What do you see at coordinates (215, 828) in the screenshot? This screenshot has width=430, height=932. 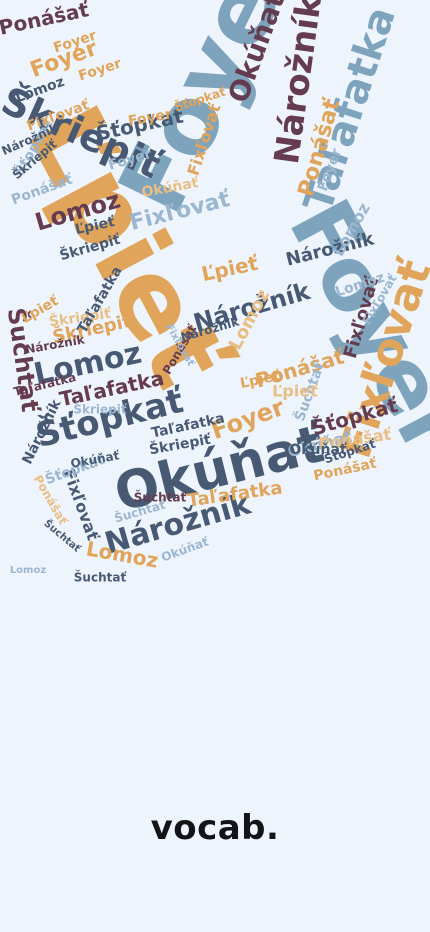 I see `app-wordmark: vocab.` at bounding box center [215, 828].